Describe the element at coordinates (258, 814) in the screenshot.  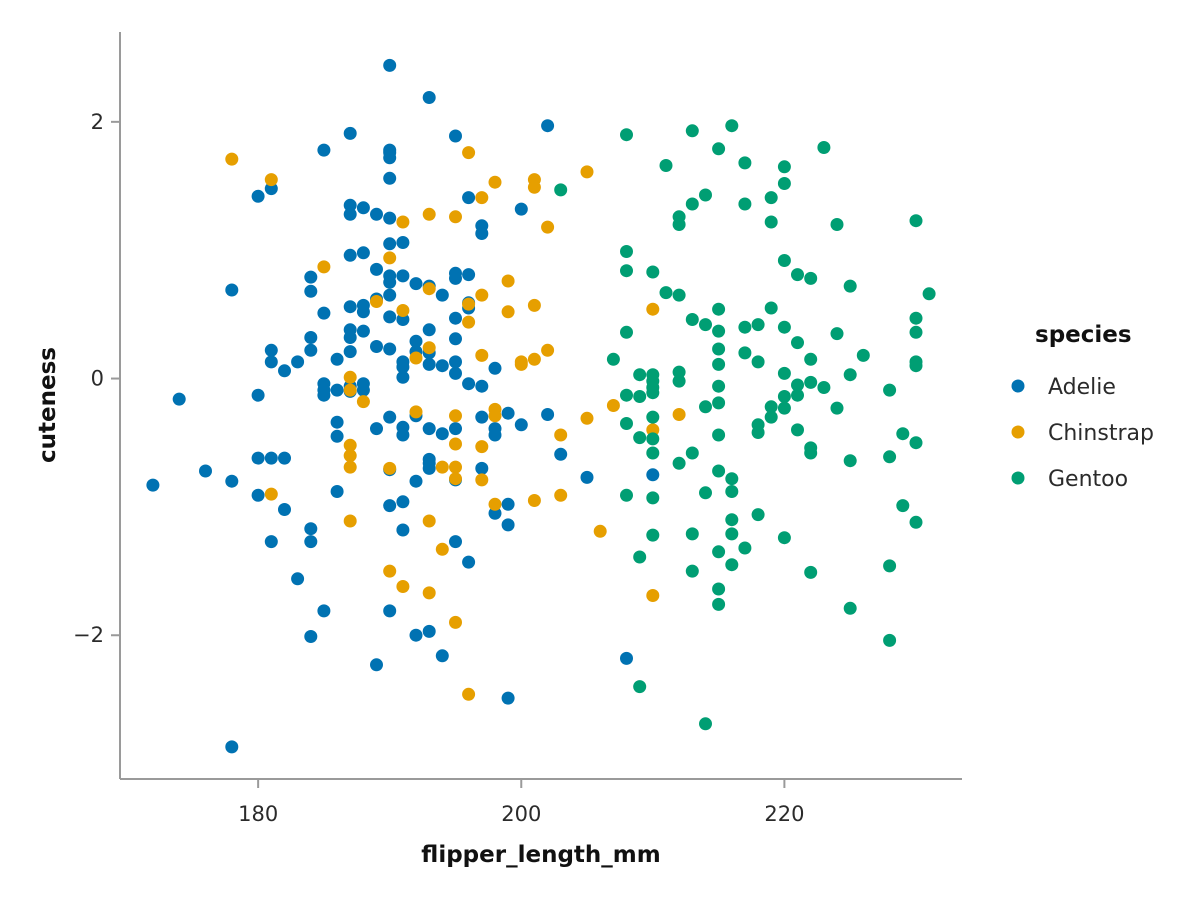
I see `x-tick-label: 180` at that location.